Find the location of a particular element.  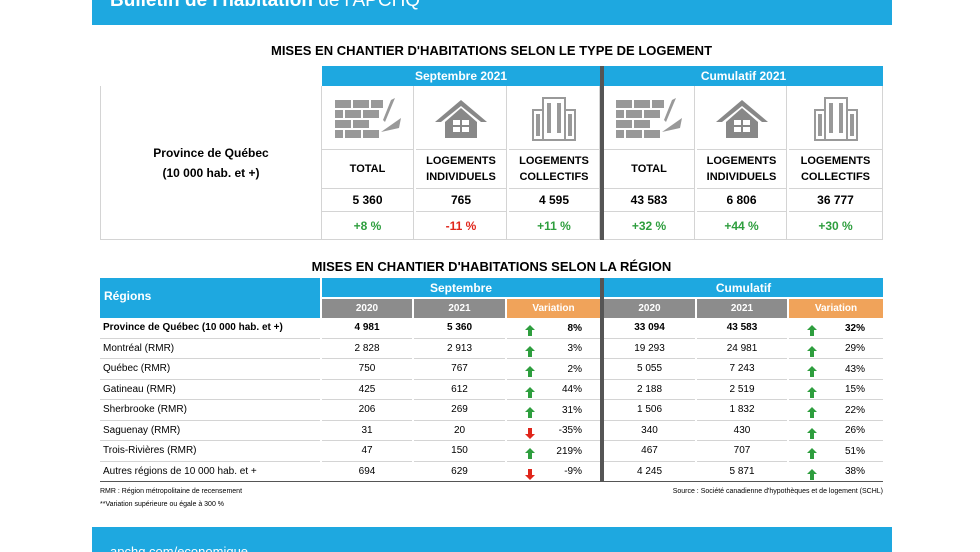

variation-value: 22% is located at coordinates (854, 410).